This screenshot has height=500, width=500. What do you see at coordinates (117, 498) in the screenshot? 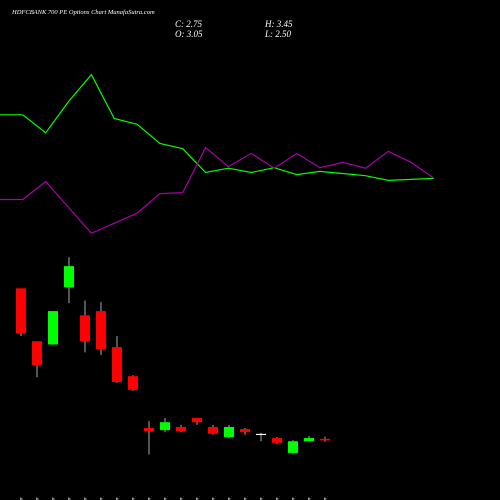
I see `x-tick-label: 02 Apr` at bounding box center [117, 498].